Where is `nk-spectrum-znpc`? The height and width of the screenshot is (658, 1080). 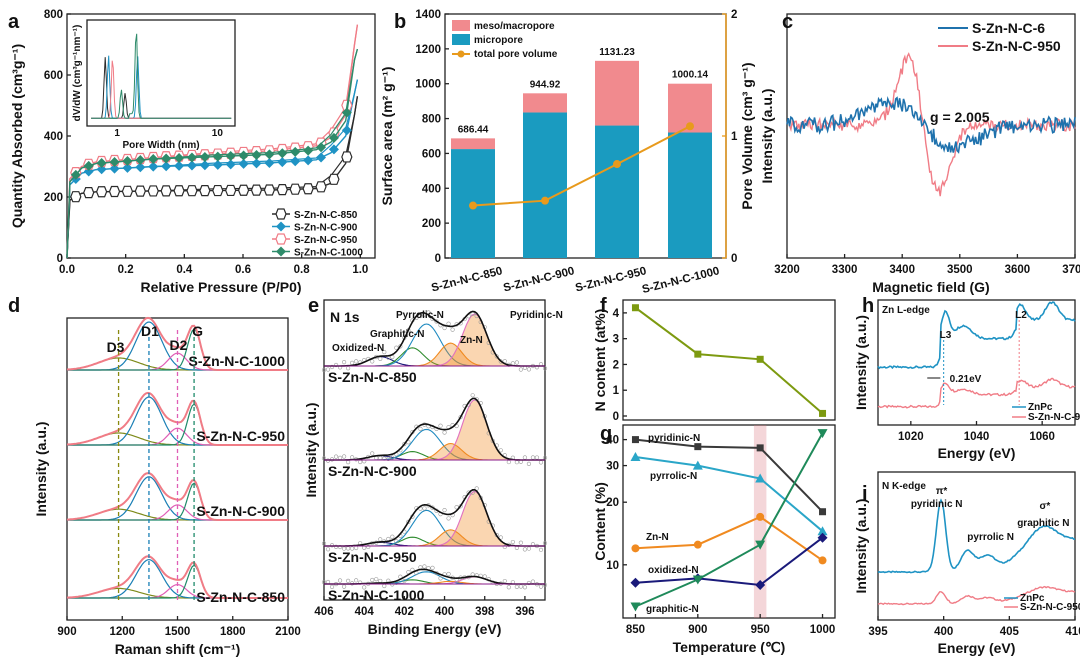
nk-spectrum-znpc is located at coordinates (976, 536).